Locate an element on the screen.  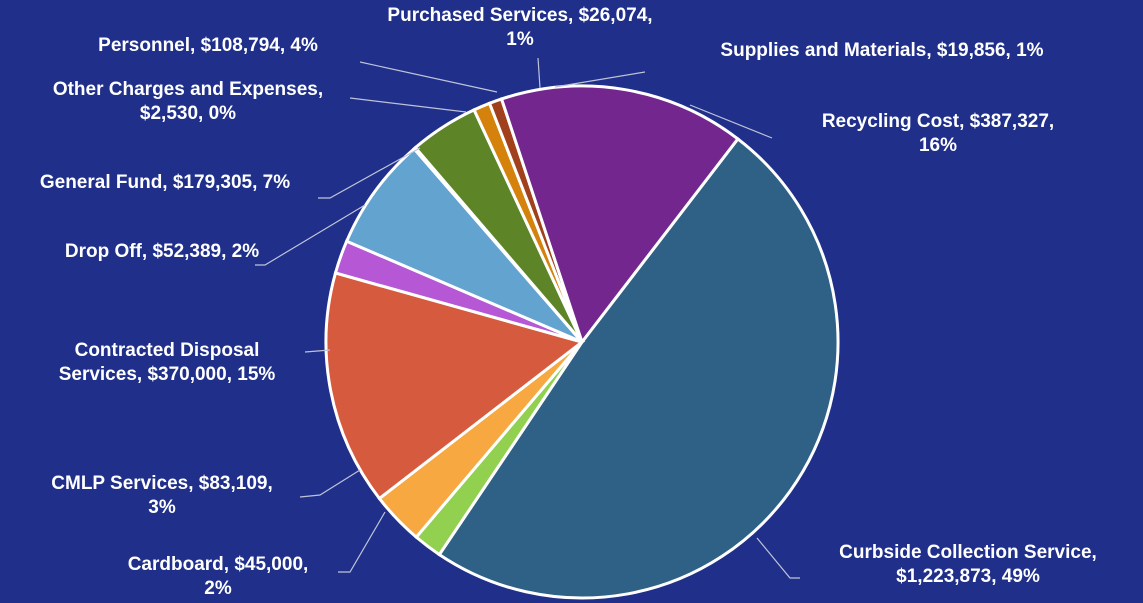
data-label: Other Charges and Expenses, $2,530, 0% is located at coordinates (188, 101).